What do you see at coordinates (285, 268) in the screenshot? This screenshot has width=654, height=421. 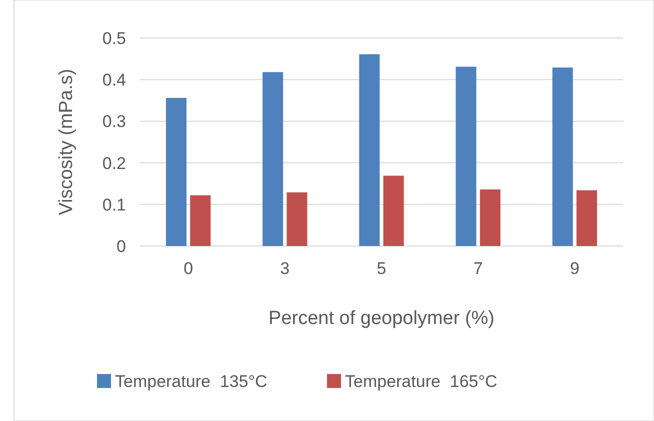 I see `x-tick-label: 3` at bounding box center [285, 268].